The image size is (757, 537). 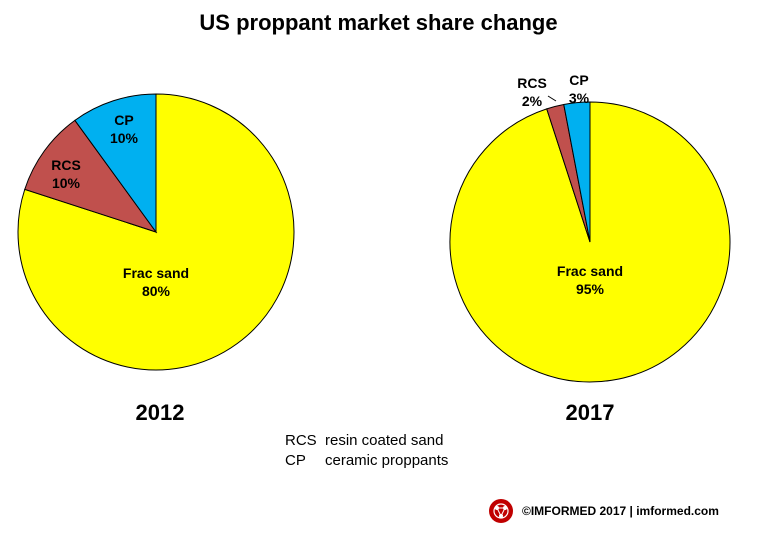 I want to click on year-label-2012: 2012, so click(x=160, y=412).